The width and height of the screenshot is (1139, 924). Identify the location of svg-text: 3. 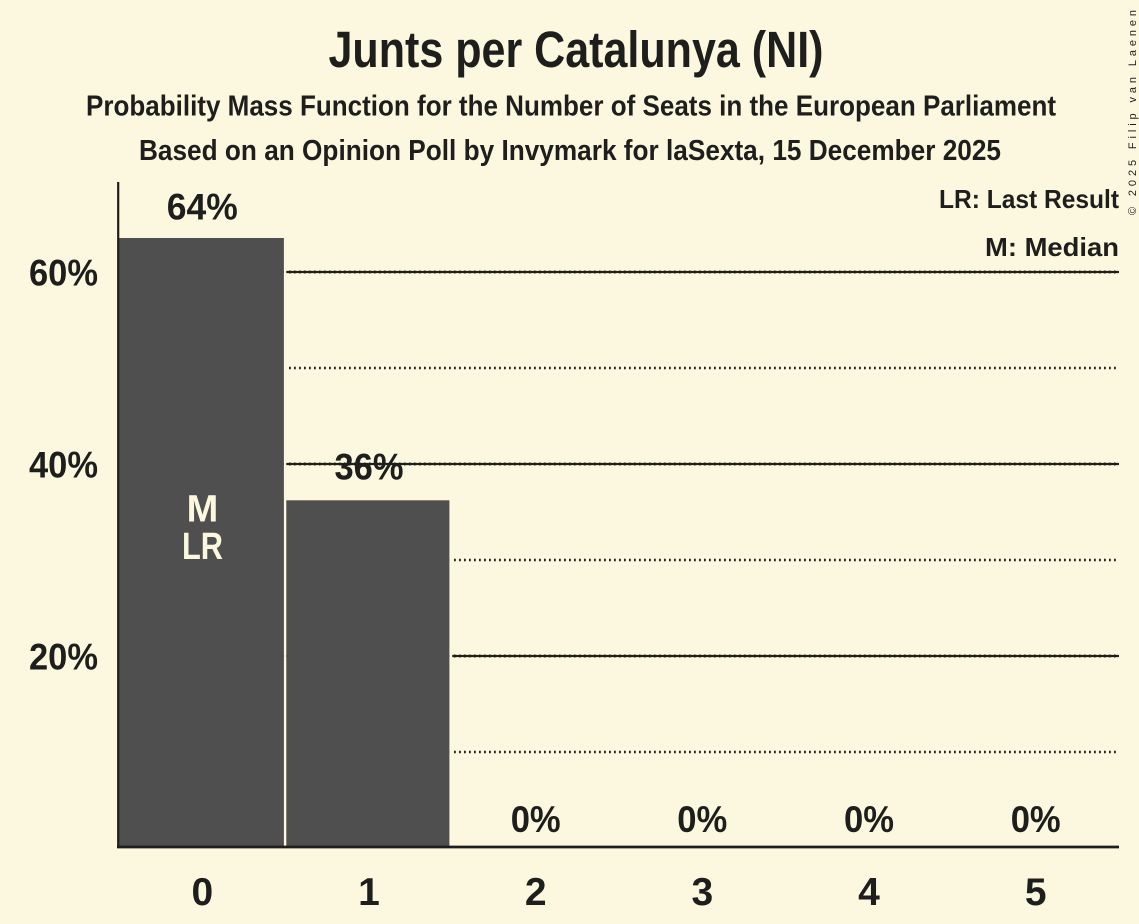
(702, 892).